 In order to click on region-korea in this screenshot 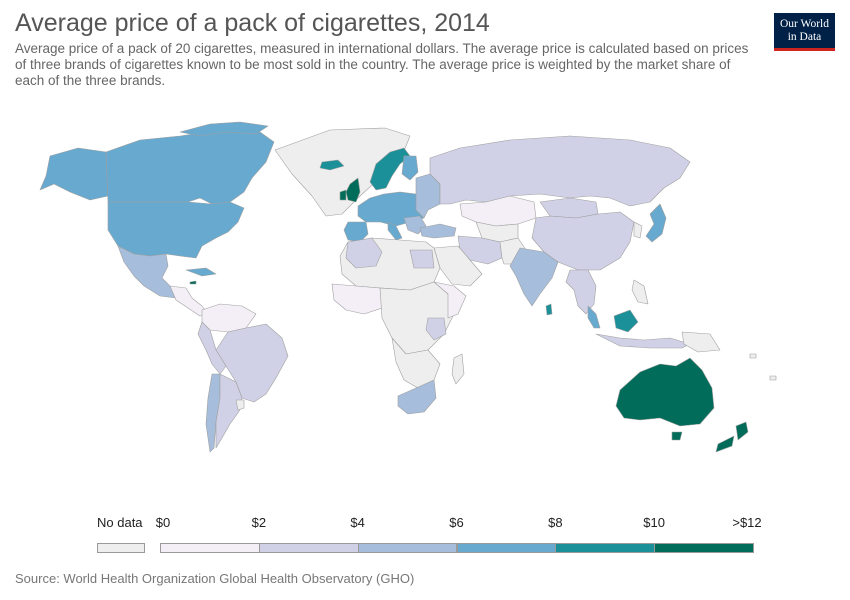, I will do `click(638, 230)`.